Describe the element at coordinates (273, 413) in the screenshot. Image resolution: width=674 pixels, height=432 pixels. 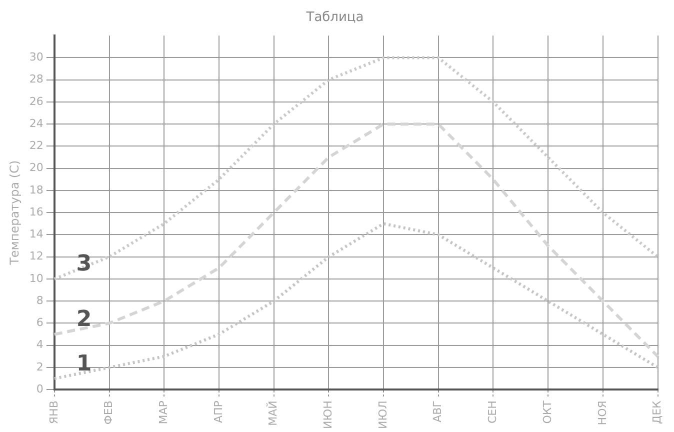
I see `x-tick-label: МАЙ` at that location.